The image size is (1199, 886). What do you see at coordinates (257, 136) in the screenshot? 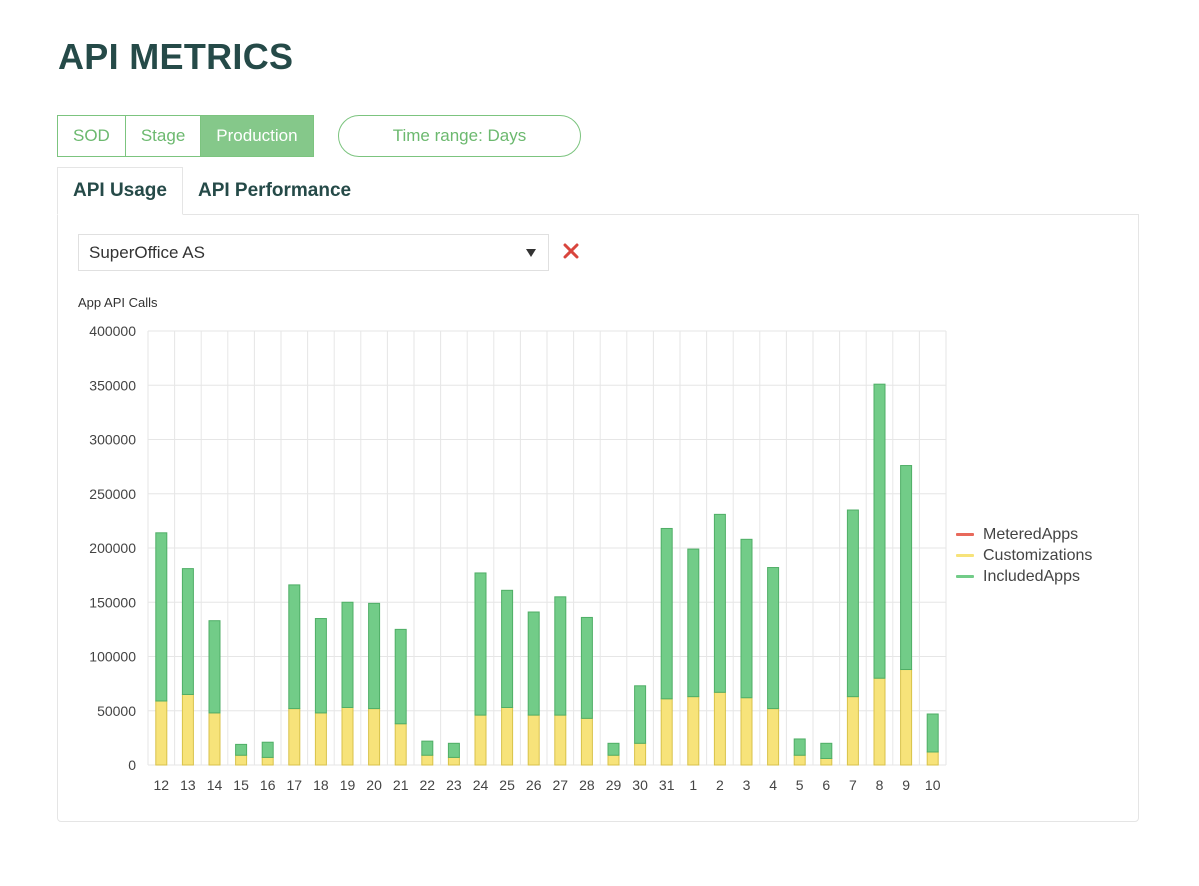
I see `env-production-button: Production` at bounding box center [257, 136].